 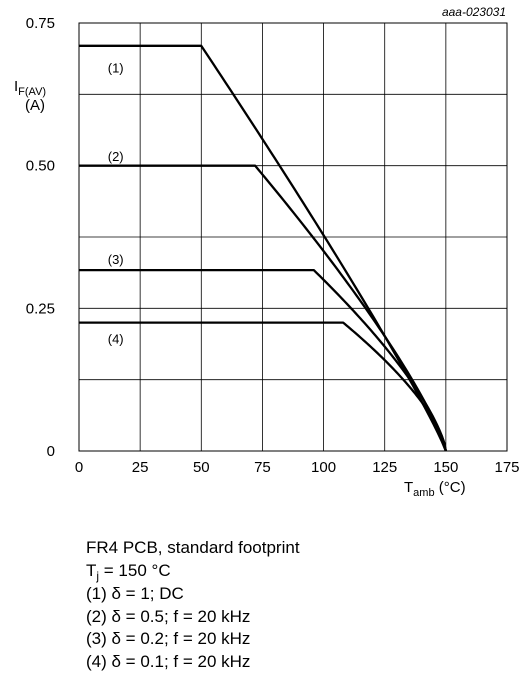 What do you see at coordinates (262, 467) in the screenshot?
I see `x-tick-label: 75` at bounding box center [262, 467].